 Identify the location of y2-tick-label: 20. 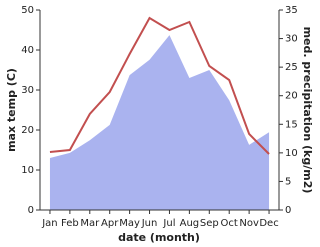
(291, 96).